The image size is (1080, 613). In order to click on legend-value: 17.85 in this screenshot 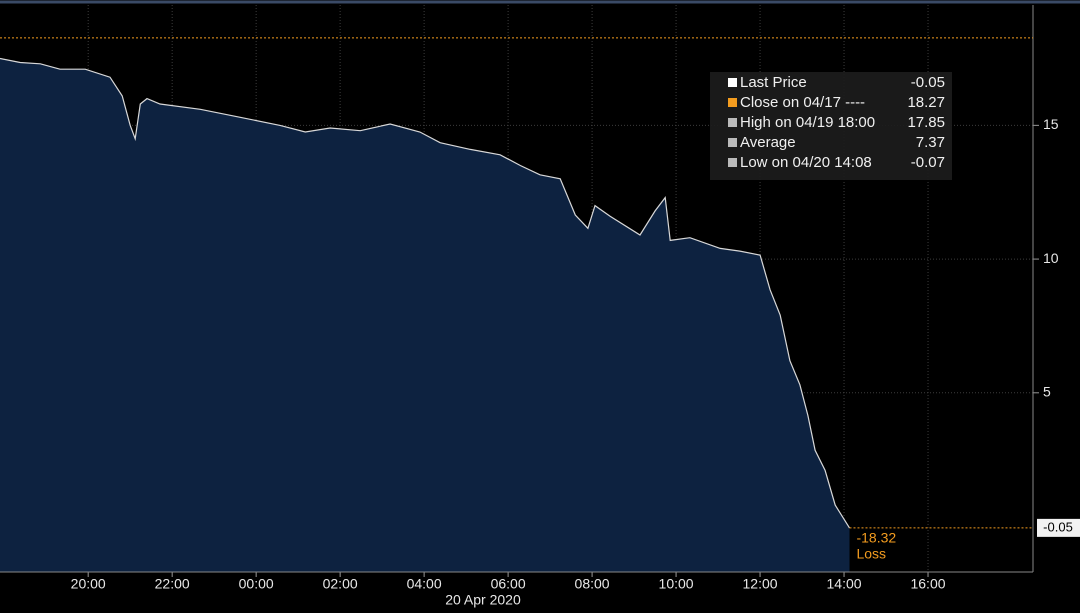, I will do `click(926, 122)`.